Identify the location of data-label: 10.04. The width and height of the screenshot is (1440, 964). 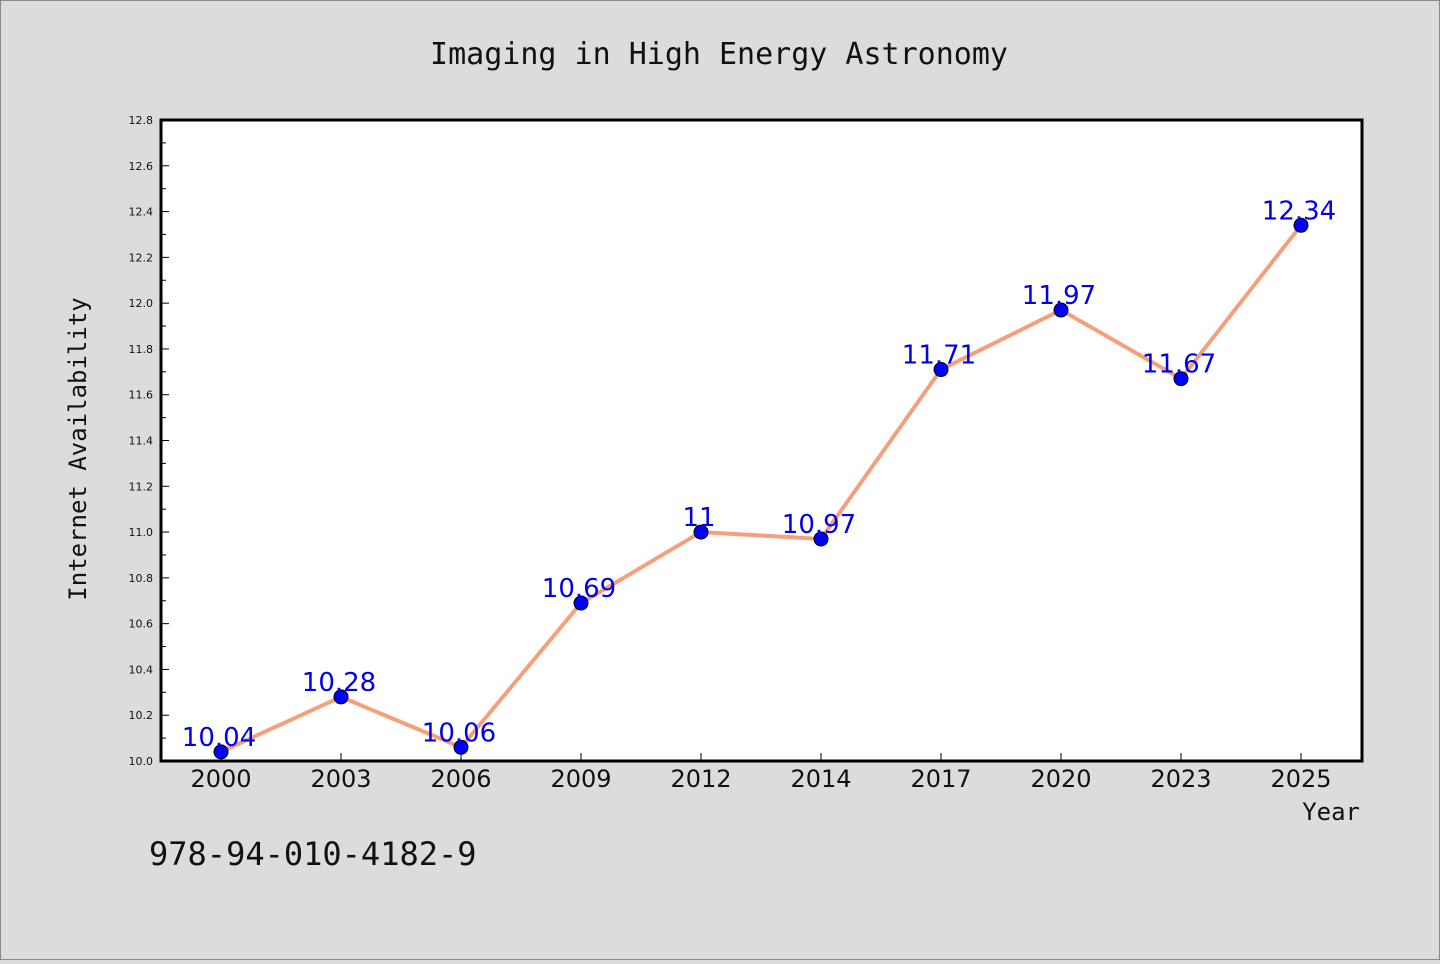
(219, 738).